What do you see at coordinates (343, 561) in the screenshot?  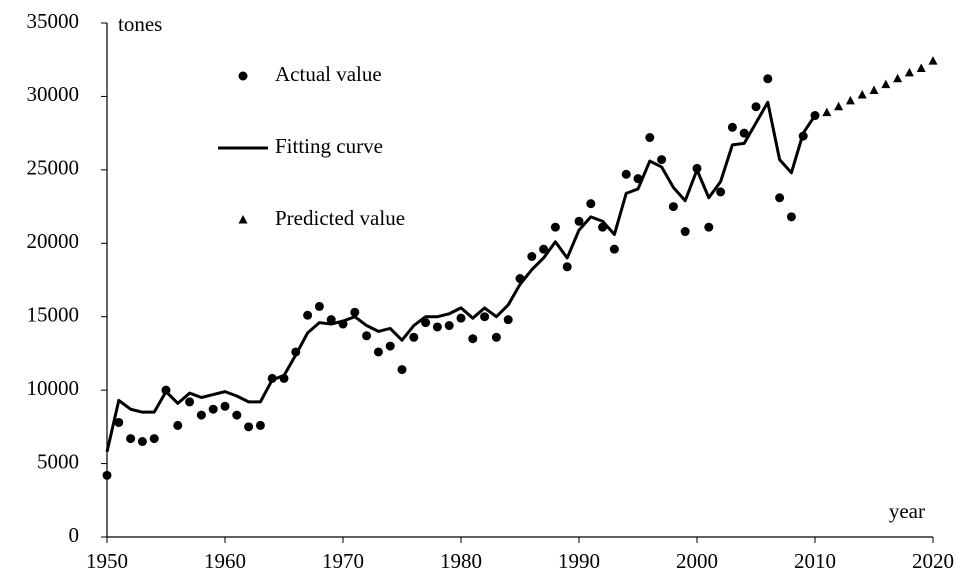 I see `x-tick-label: 1970` at bounding box center [343, 561].